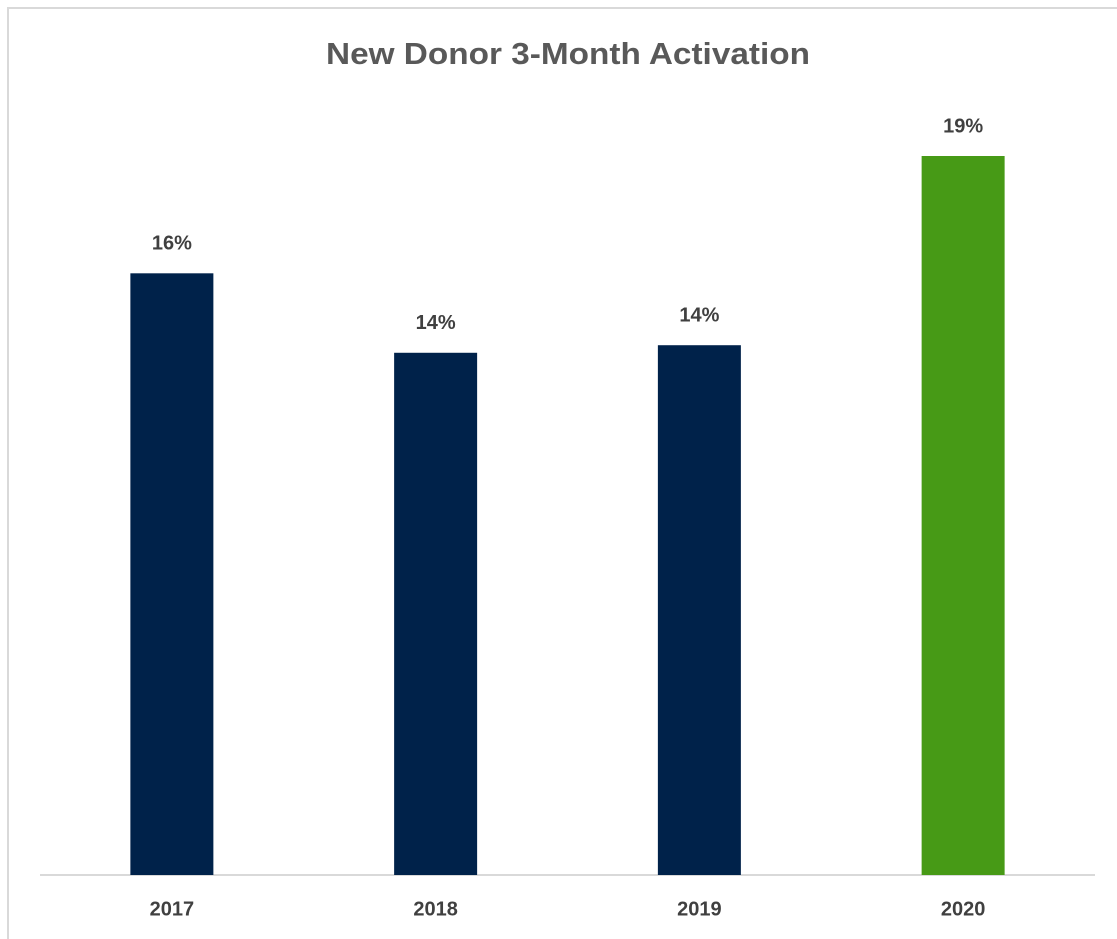  What do you see at coordinates (435, 909) in the screenshot?
I see `x-tick-label: 2018` at bounding box center [435, 909].